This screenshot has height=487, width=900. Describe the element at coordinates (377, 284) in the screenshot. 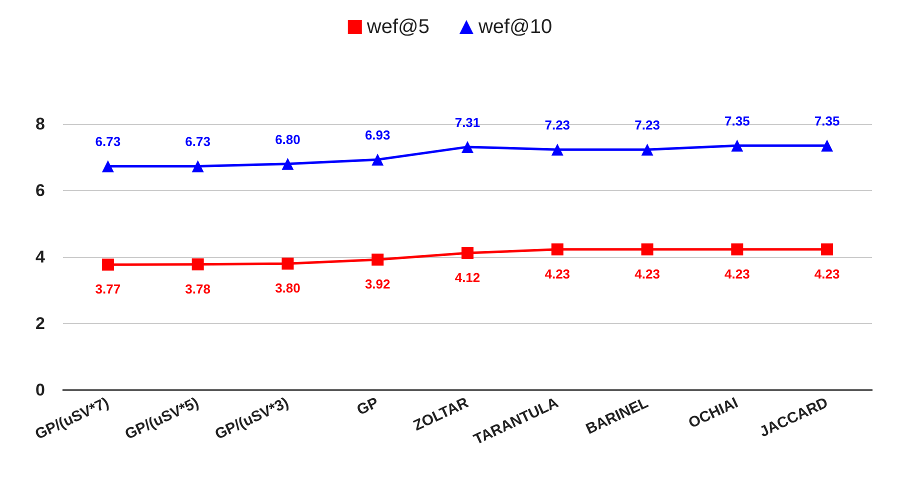

I see `data-label: 3.92` at that location.